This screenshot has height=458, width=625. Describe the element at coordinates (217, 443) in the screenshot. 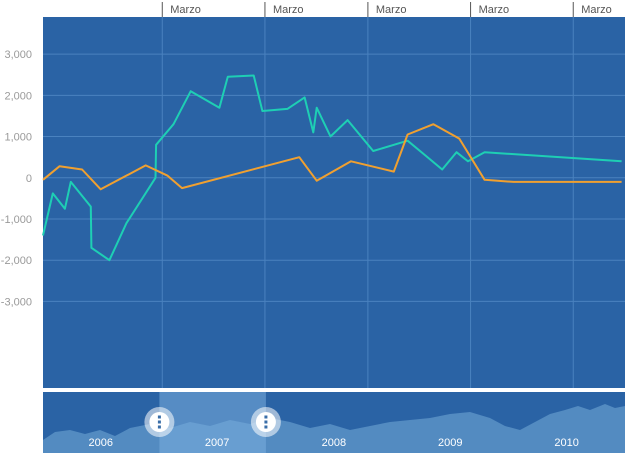

I see `navigator-year-label: 2007` at that location.